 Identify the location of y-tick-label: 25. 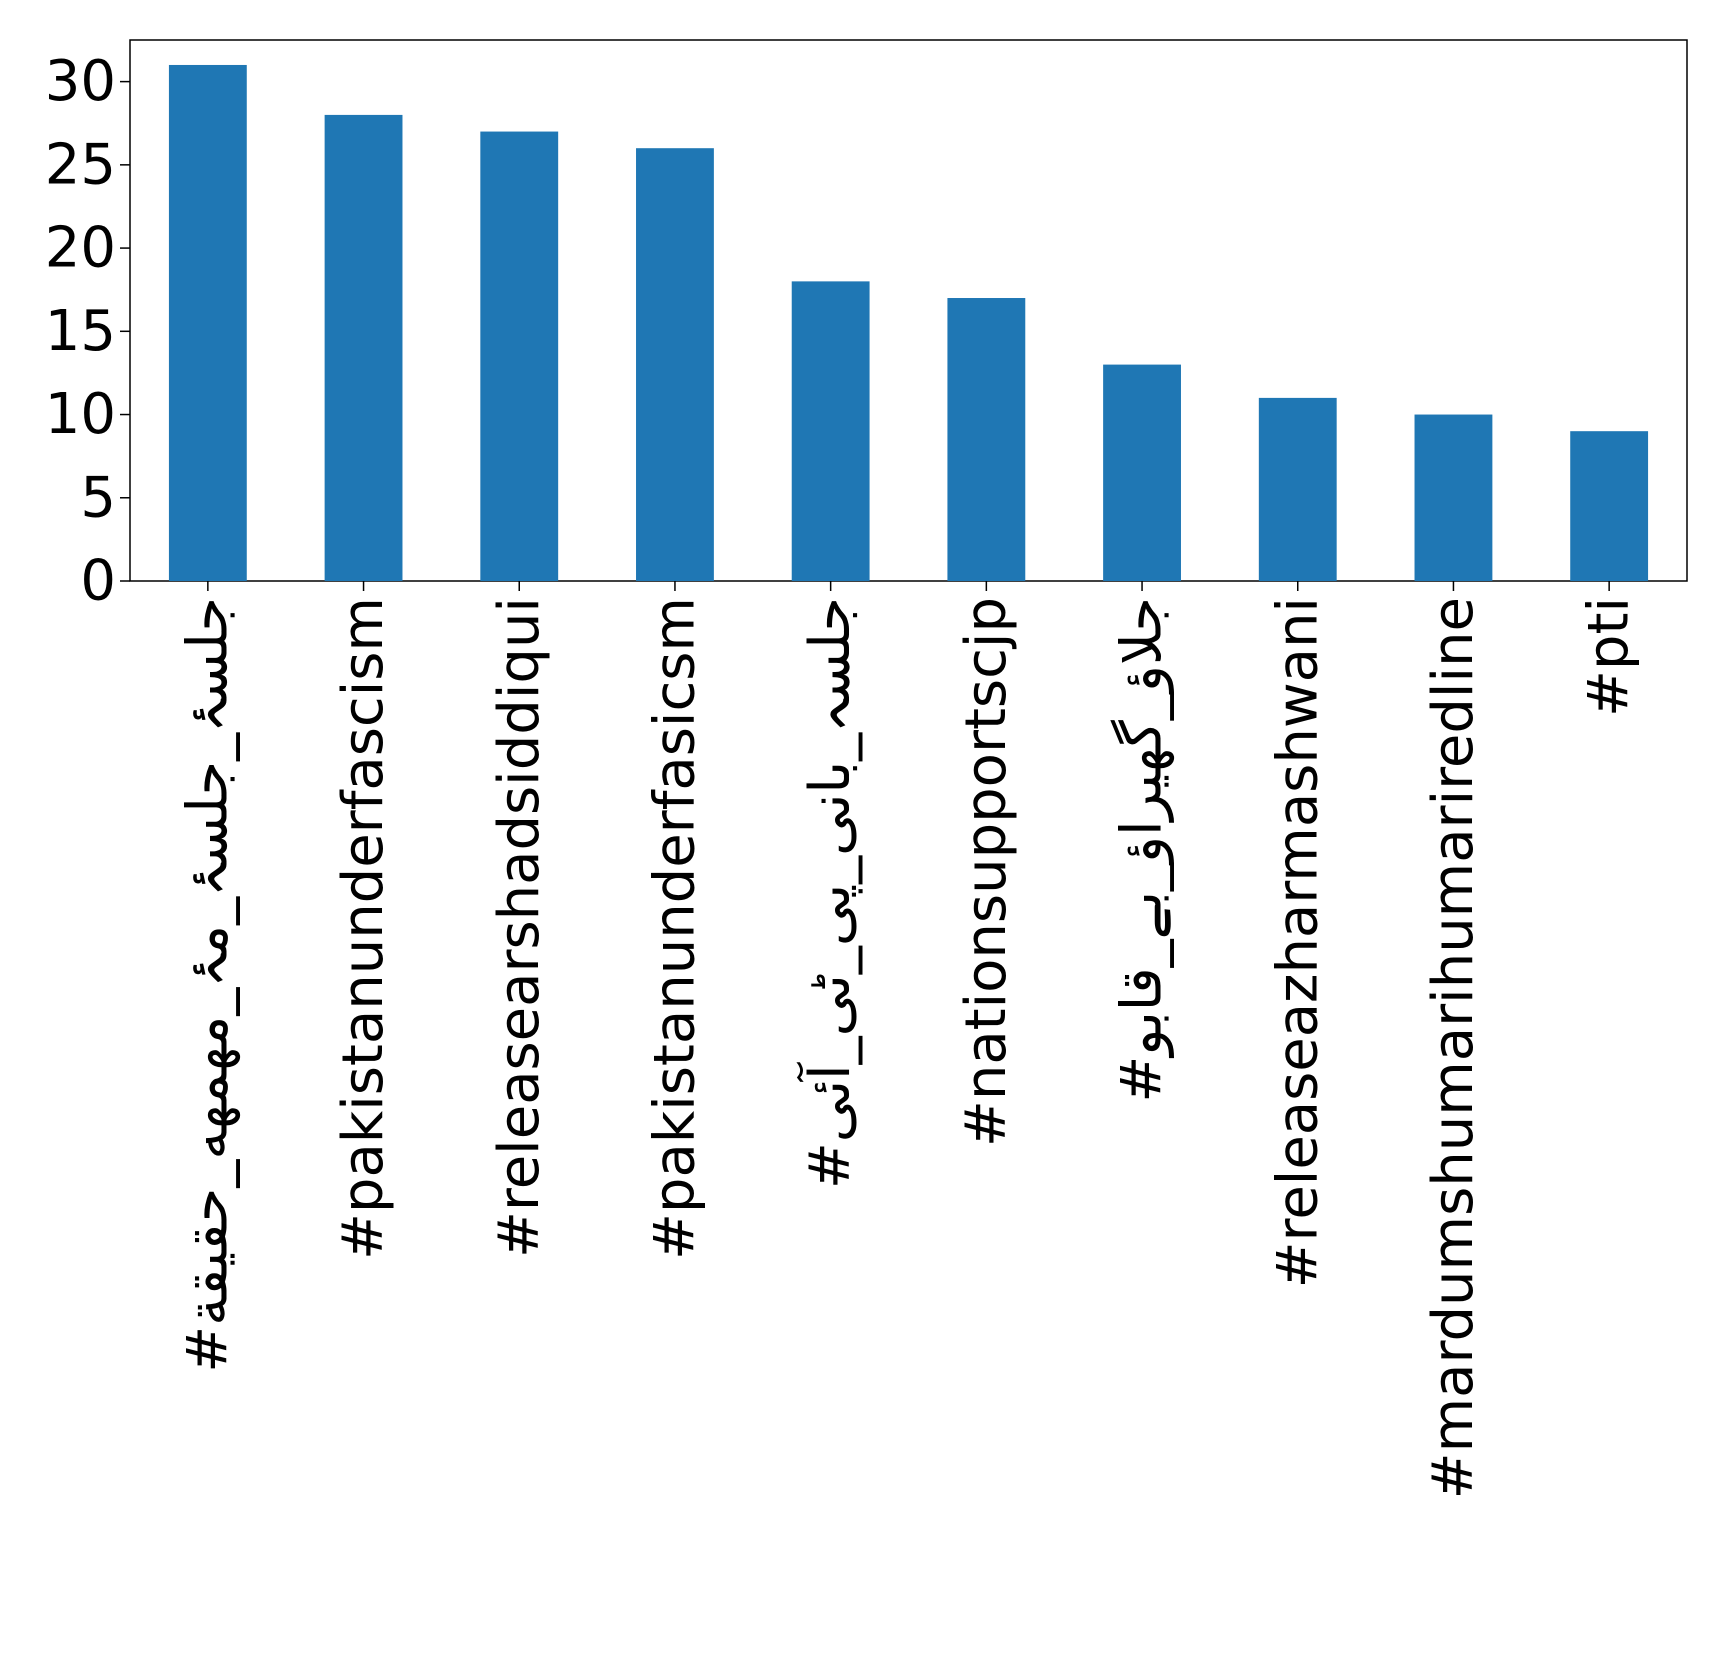
(80, 164).